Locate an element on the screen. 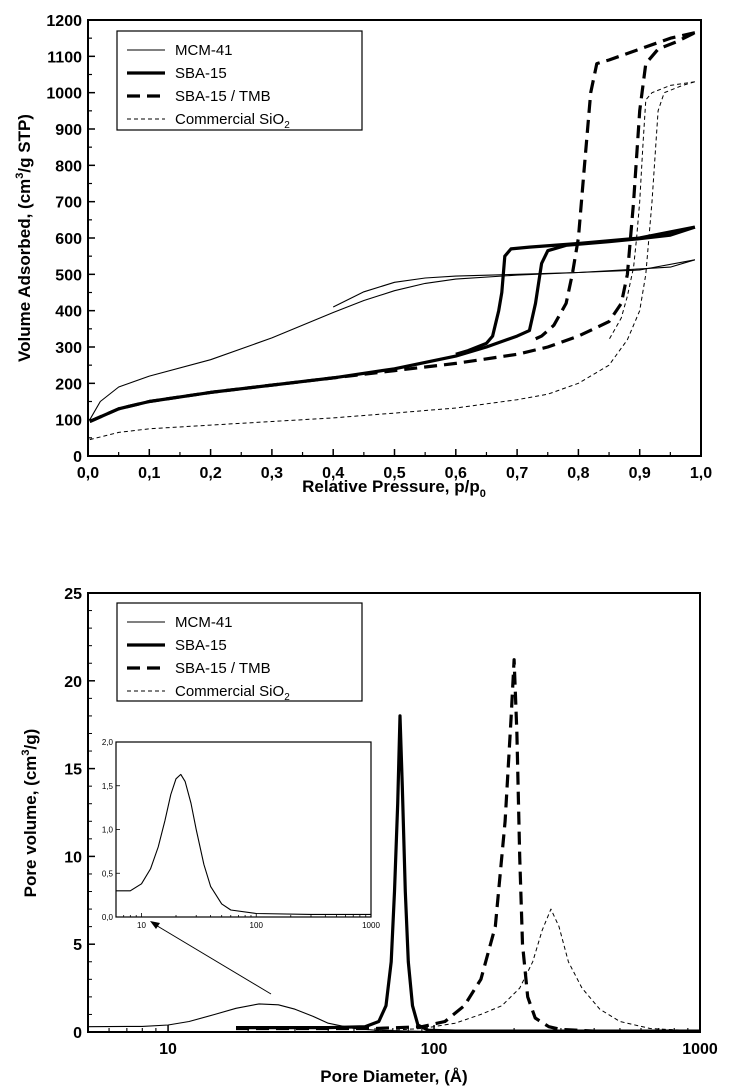  x-tick-label: 0,7 is located at coordinates (517, 473).